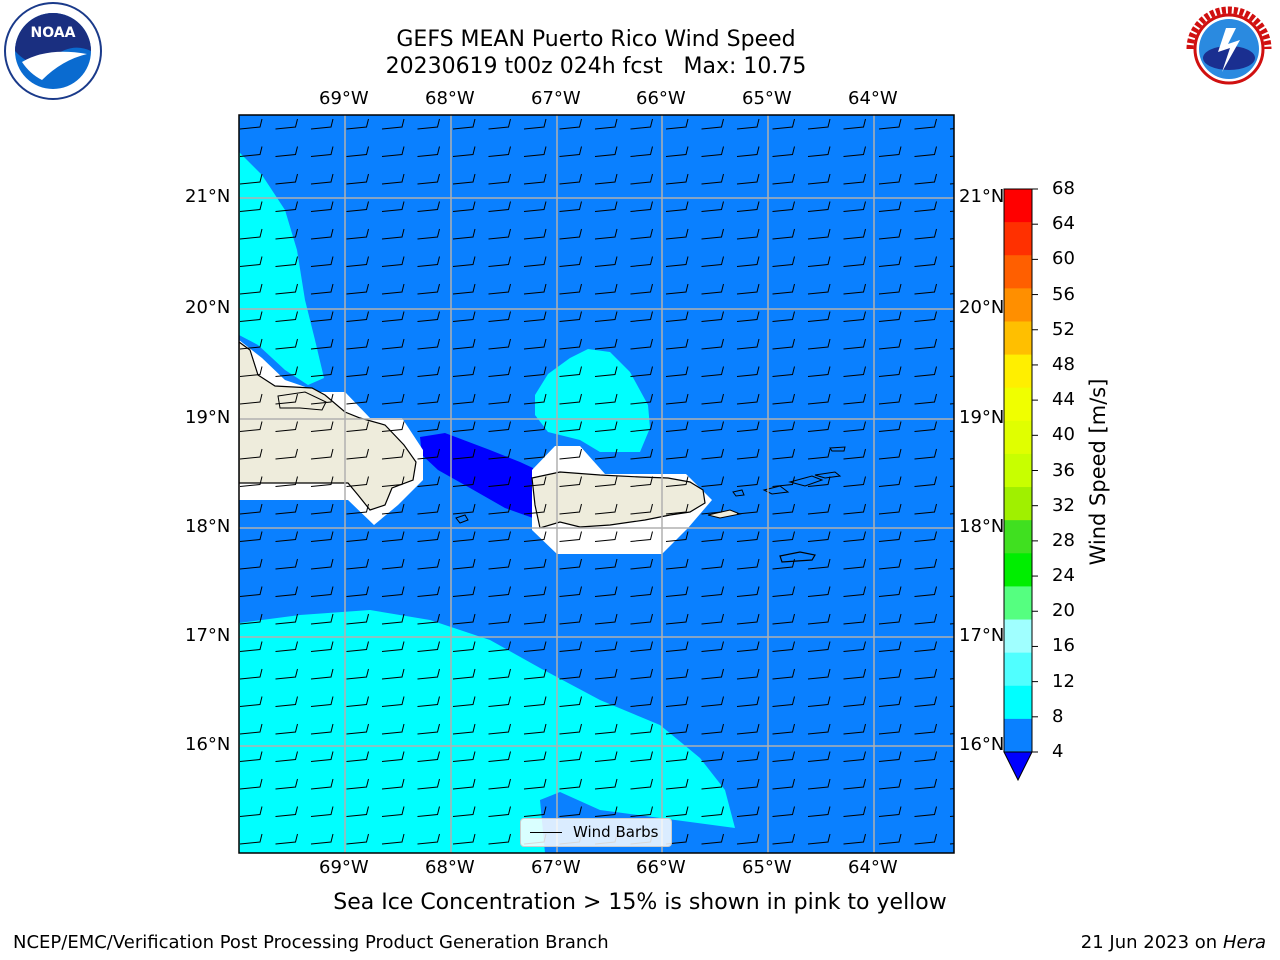 This screenshot has height=960, width=1280. What do you see at coordinates (982, 526) in the screenshot?
I see `lat-label-right-3: 18°N` at bounding box center [982, 526].